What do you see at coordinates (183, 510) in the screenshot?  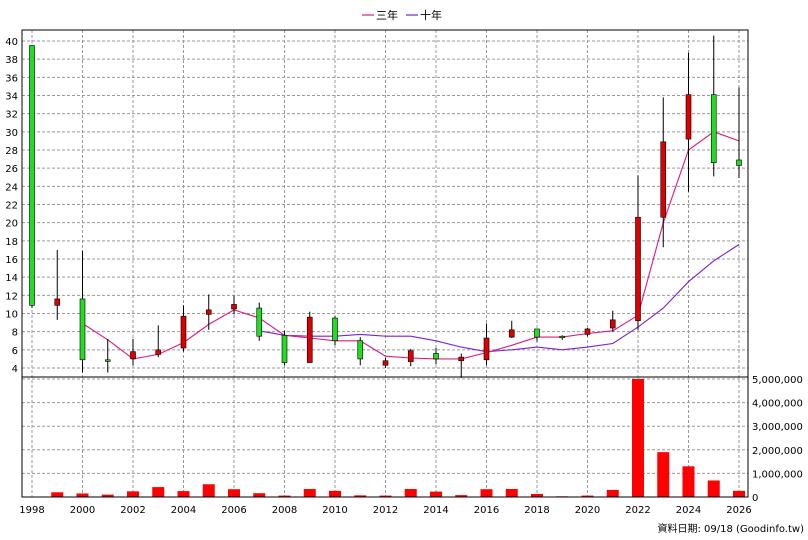 I see `year-tick-label: 2004` at bounding box center [183, 510].